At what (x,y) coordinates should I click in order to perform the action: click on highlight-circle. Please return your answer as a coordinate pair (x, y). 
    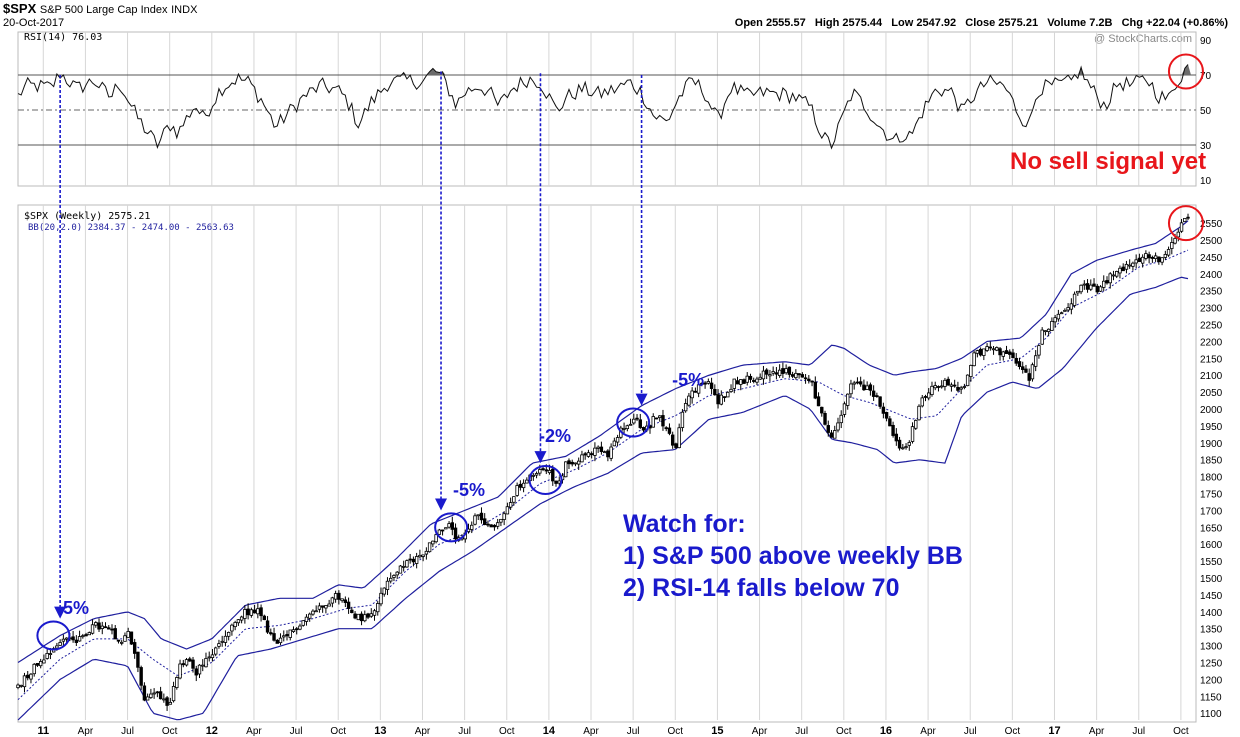
    Looking at the image, I should click on (633, 422).